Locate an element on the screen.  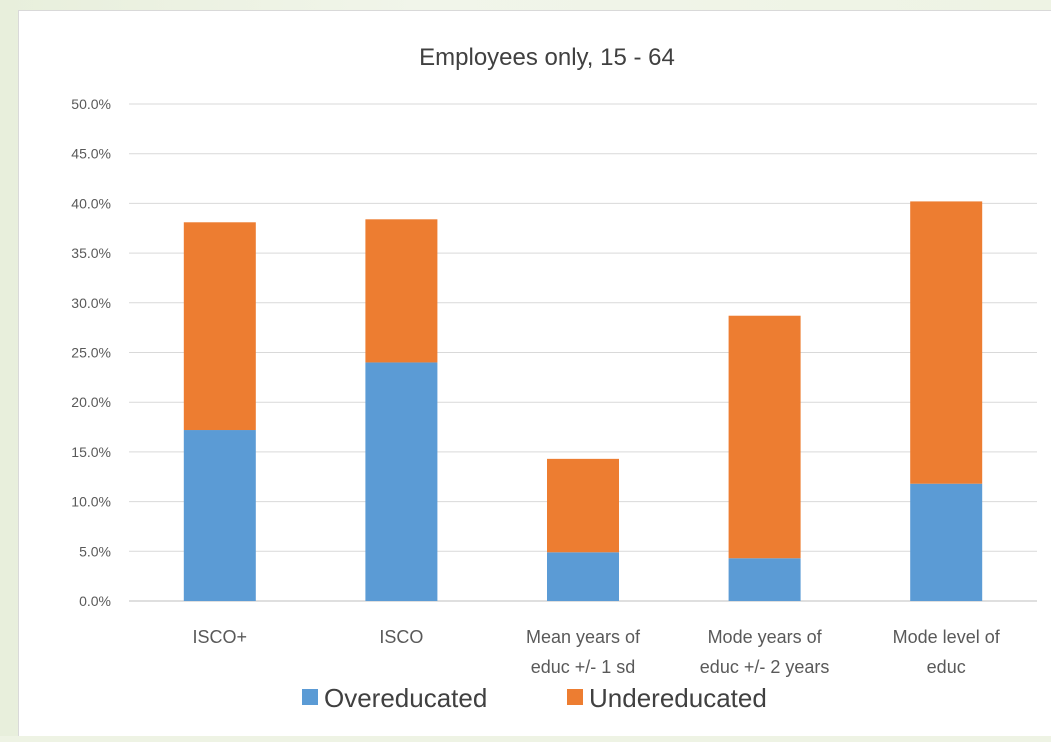
y-tick-label: 10.0% is located at coordinates (91, 502).